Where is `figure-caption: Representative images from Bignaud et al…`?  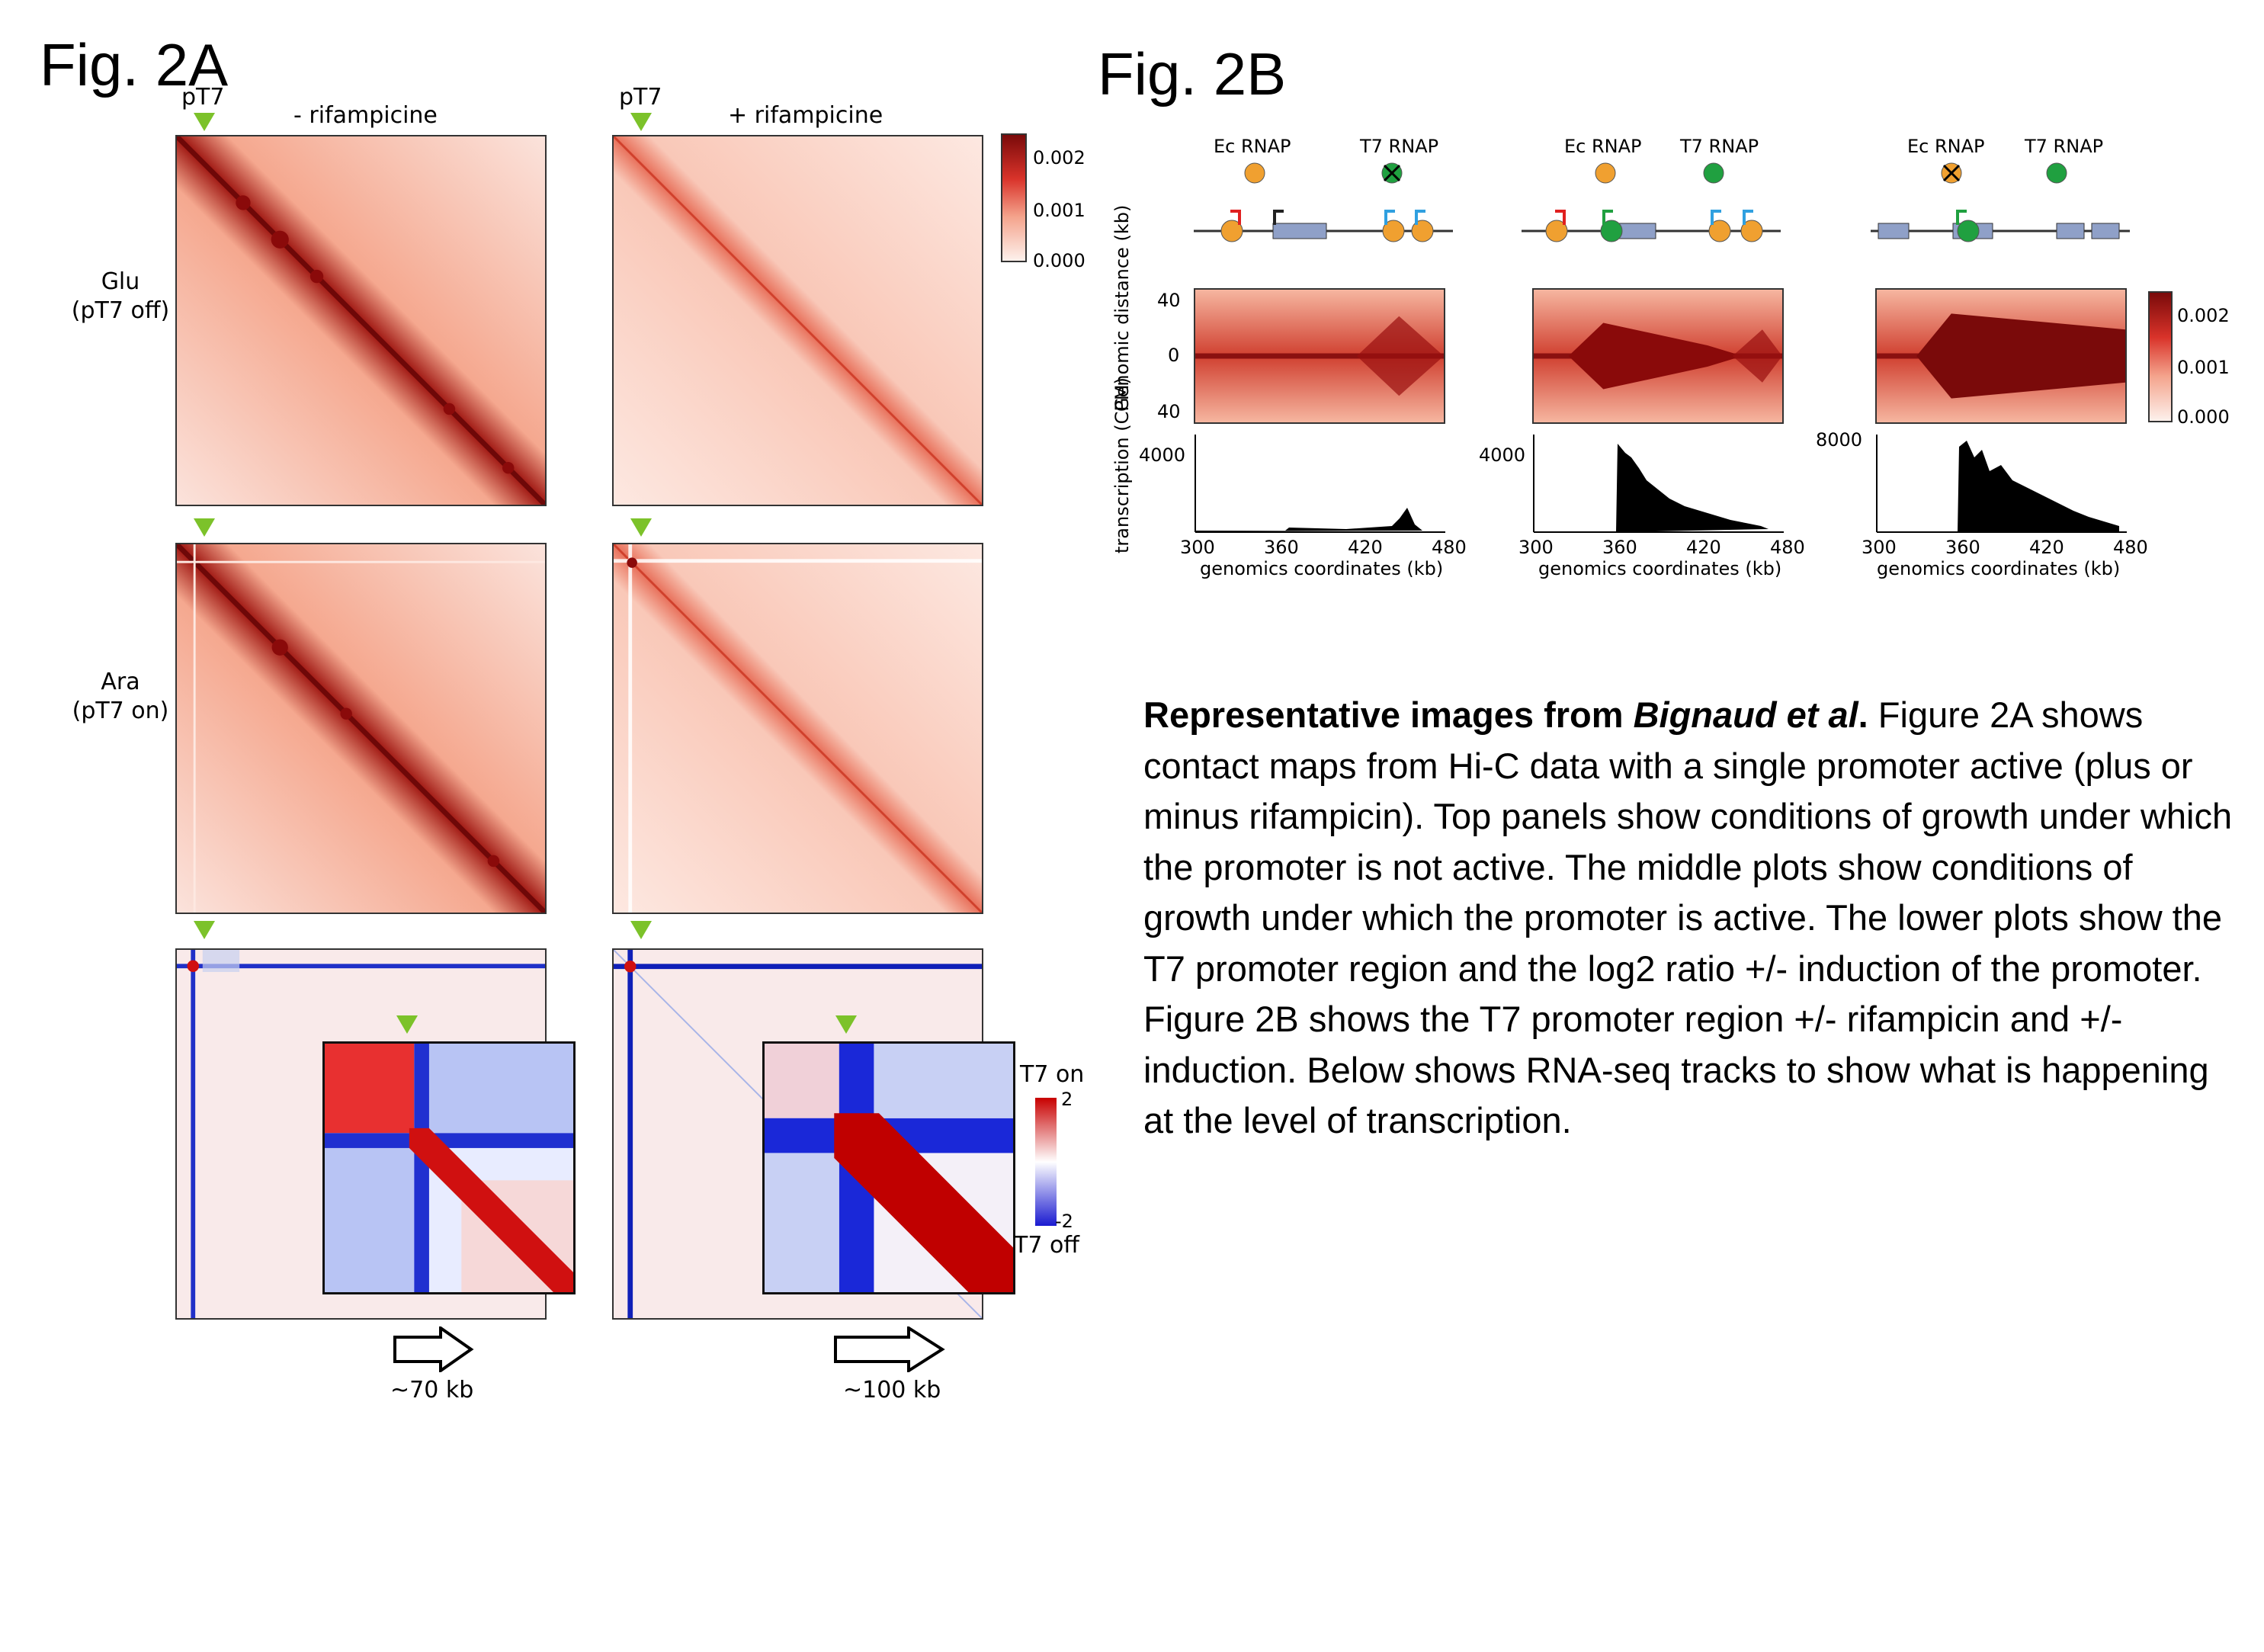 figure-caption: Representative images from Bignaud et al… is located at coordinates (1692, 918).